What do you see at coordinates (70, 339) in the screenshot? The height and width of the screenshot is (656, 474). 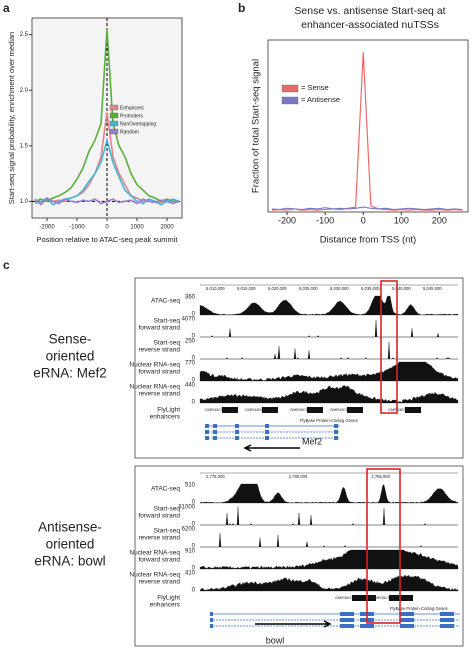 I see `region-label: Sense-` at bounding box center [70, 339].